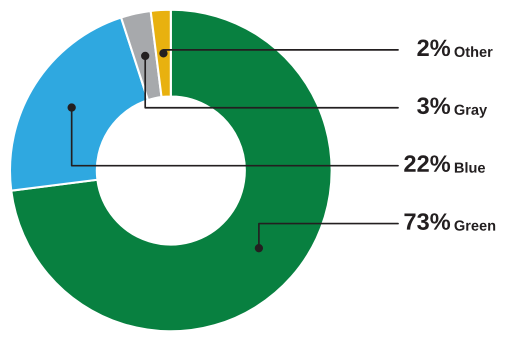 This screenshot has width=525, height=341. I want to click on slice-label: Gray, so click(471, 111).